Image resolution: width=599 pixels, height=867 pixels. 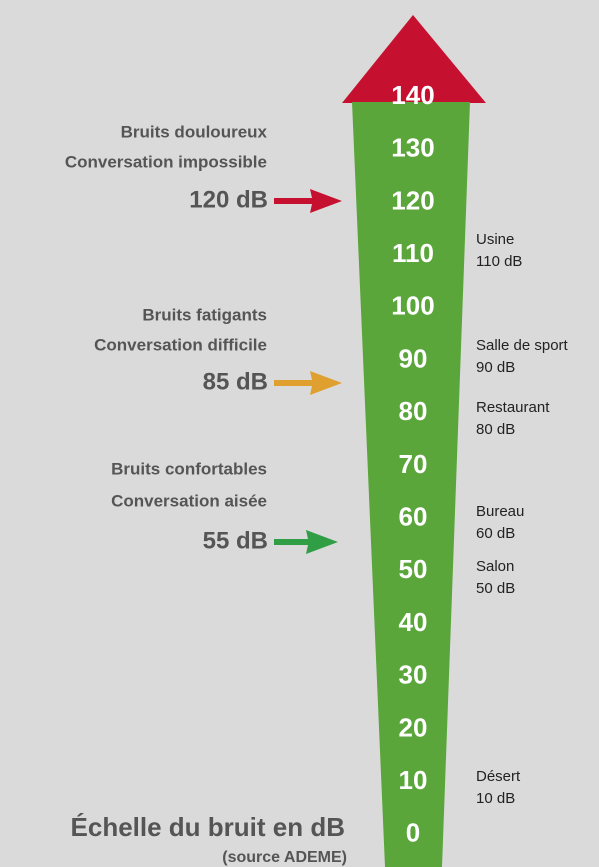 I want to click on zone-text: Conversation aisée, so click(x=189, y=500).